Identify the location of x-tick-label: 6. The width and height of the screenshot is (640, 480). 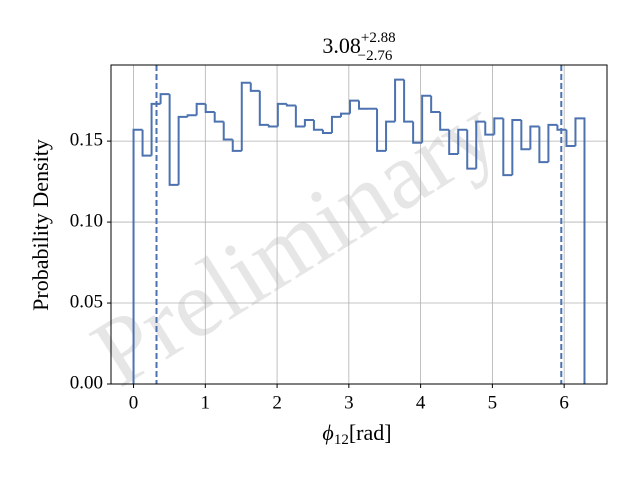
(564, 402).